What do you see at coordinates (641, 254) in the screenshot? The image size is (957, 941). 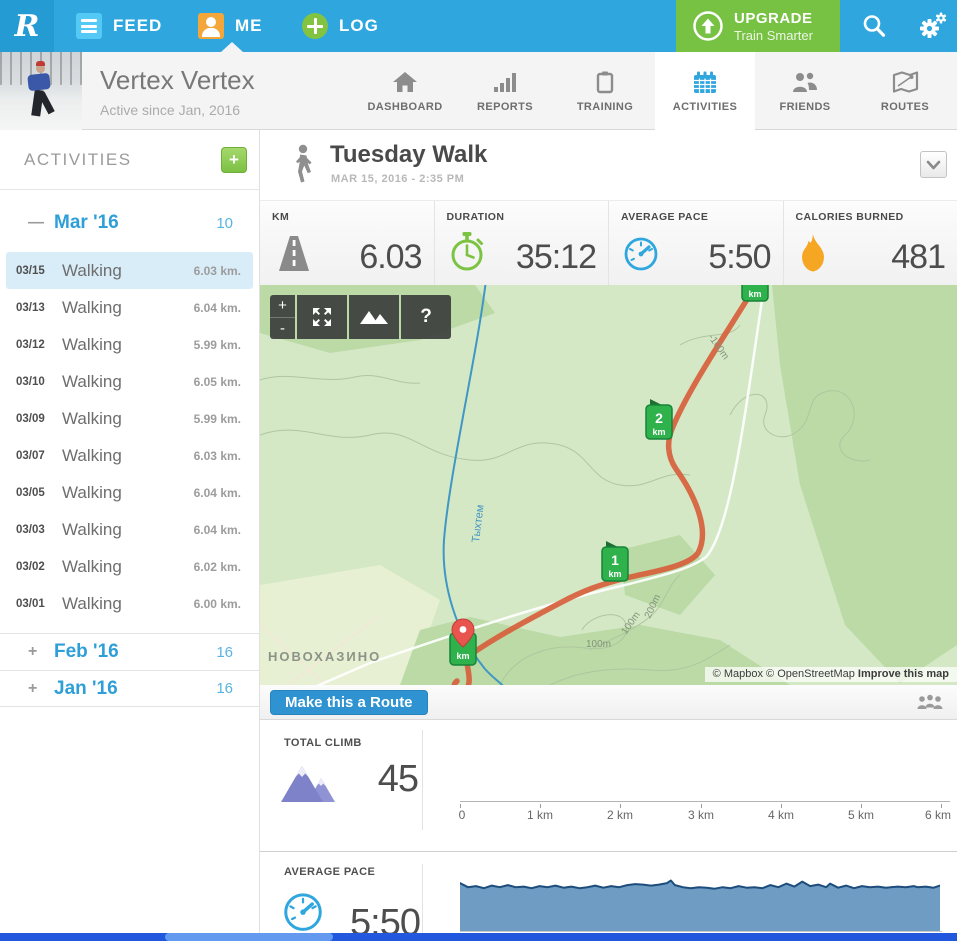 I see `gauge-icon` at bounding box center [641, 254].